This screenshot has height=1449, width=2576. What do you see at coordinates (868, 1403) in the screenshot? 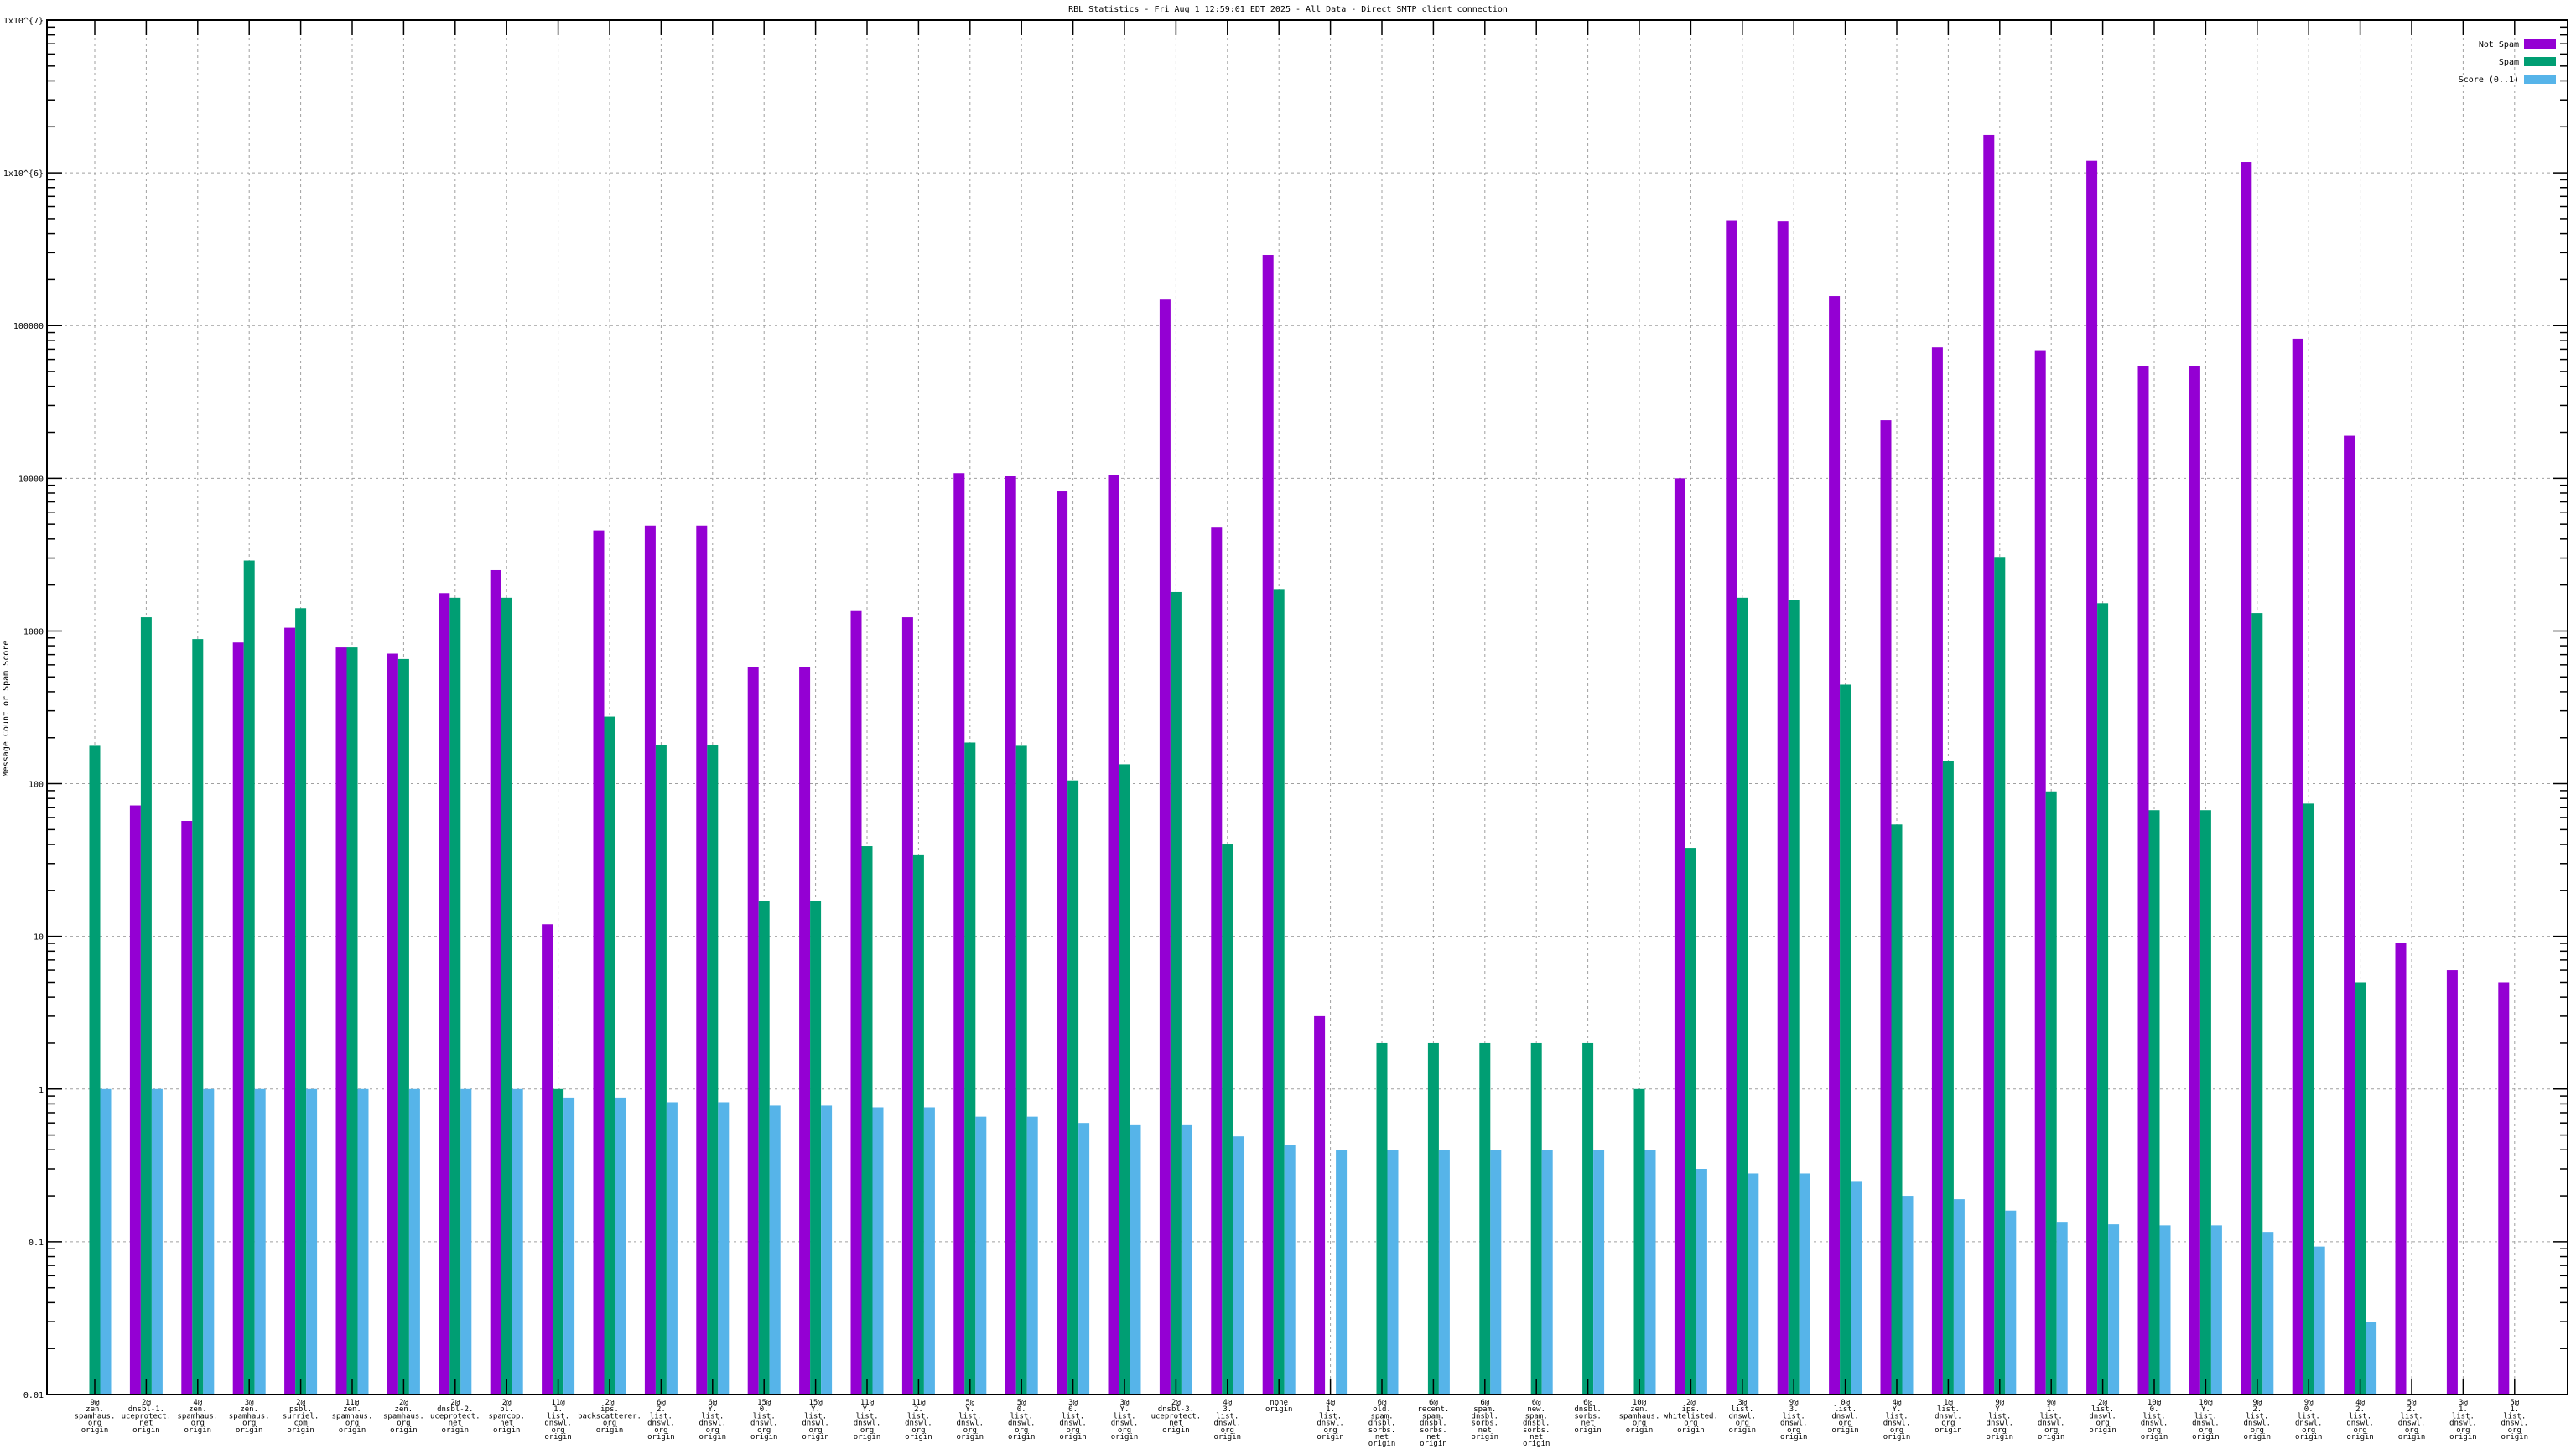
I see `x-tick-label-line: 11@` at bounding box center [868, 1403].